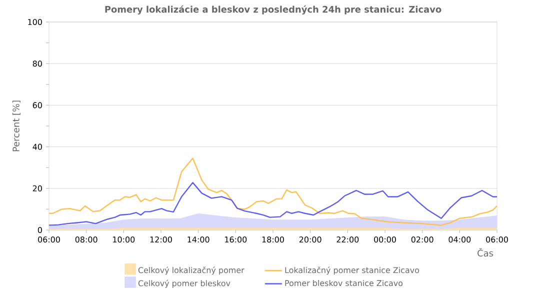  I want to click on chart-title: Pomery lokalizácie a bleskov z posledných 24h pre stanicu: Zicavo, so click(273, 10).